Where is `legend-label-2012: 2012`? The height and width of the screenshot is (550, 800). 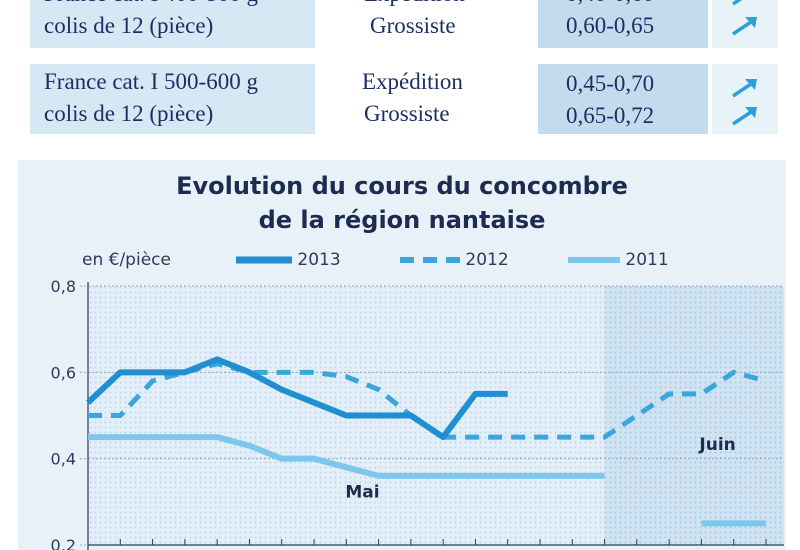
legend-label-2012: 2012 is located at coordinates (487, 260).